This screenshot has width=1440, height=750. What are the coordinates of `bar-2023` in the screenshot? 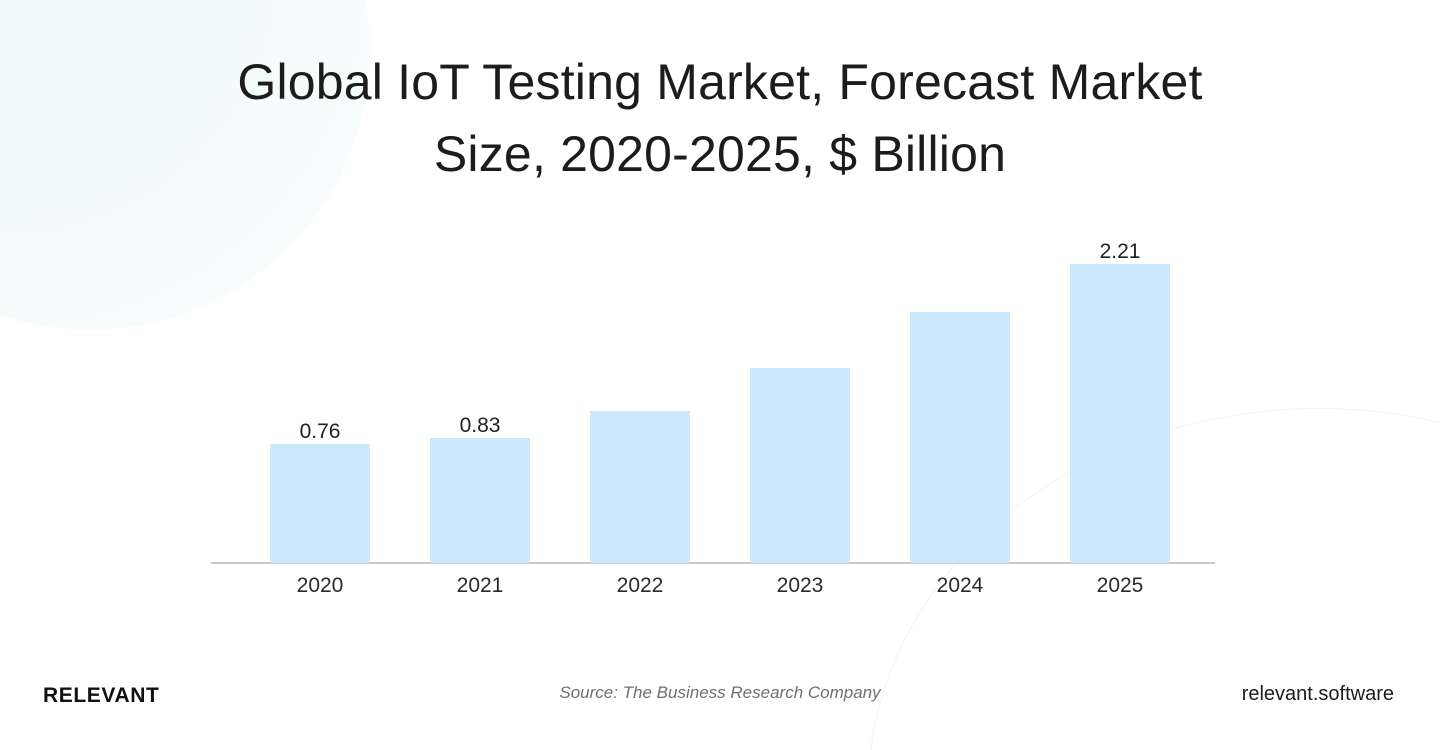 It's located at (800, 465).